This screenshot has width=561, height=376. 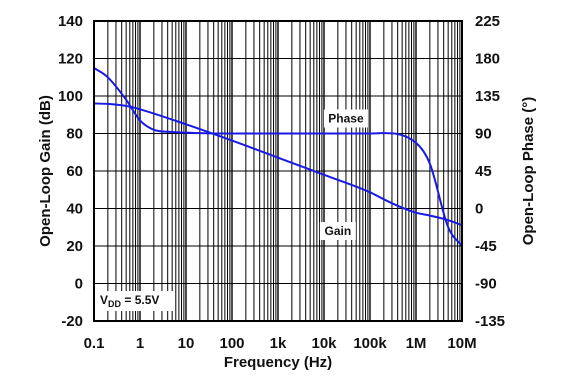 What do you see at coordinates (486, 284) in the screenshot?
I see `y2-tick-label: -90` at bounding box center [486, 284].